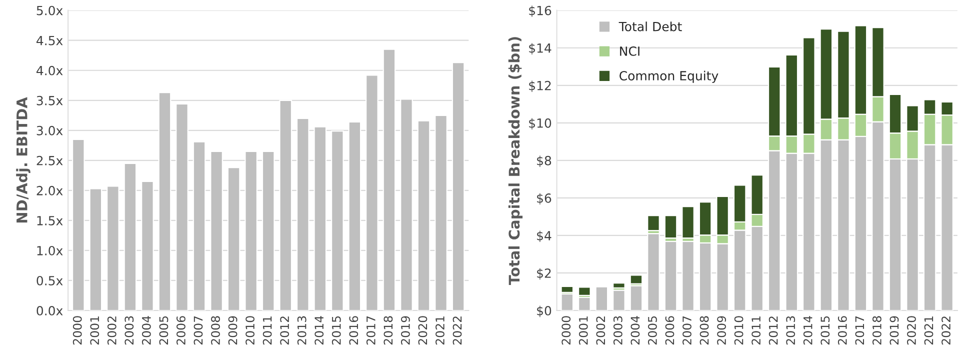  Describe the element at coordinates (49, 11) in the screenshot. I see `y-tick-label: 5.0x` at that location.